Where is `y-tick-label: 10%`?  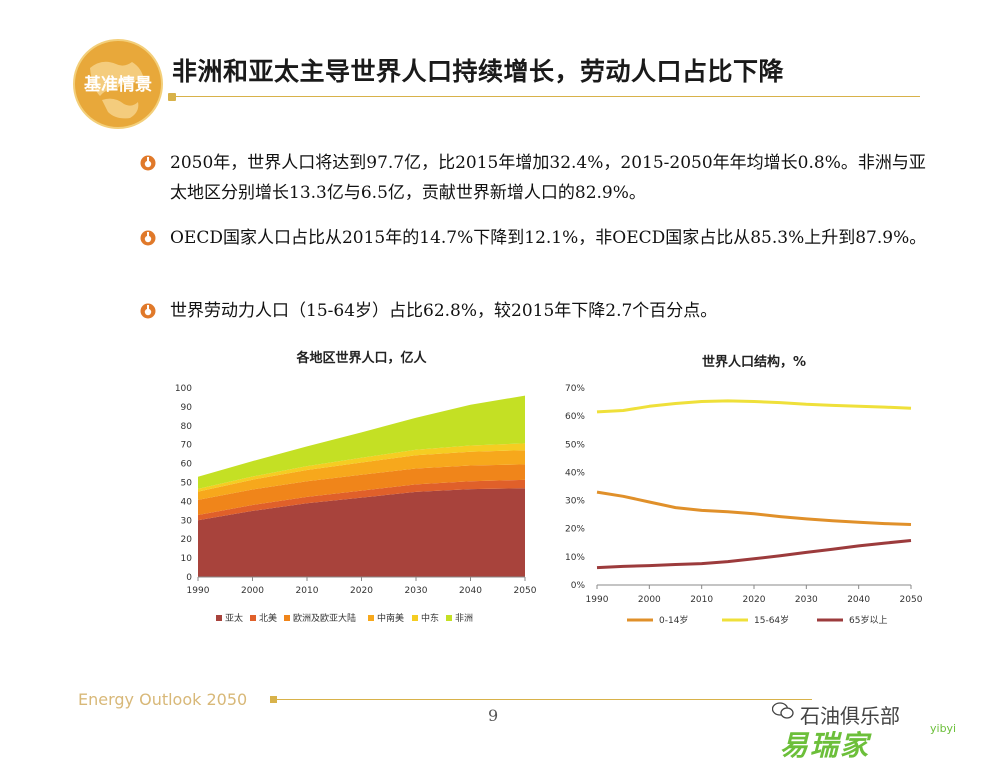 y-tick-label: 10% is located at coordinates (575, 558).